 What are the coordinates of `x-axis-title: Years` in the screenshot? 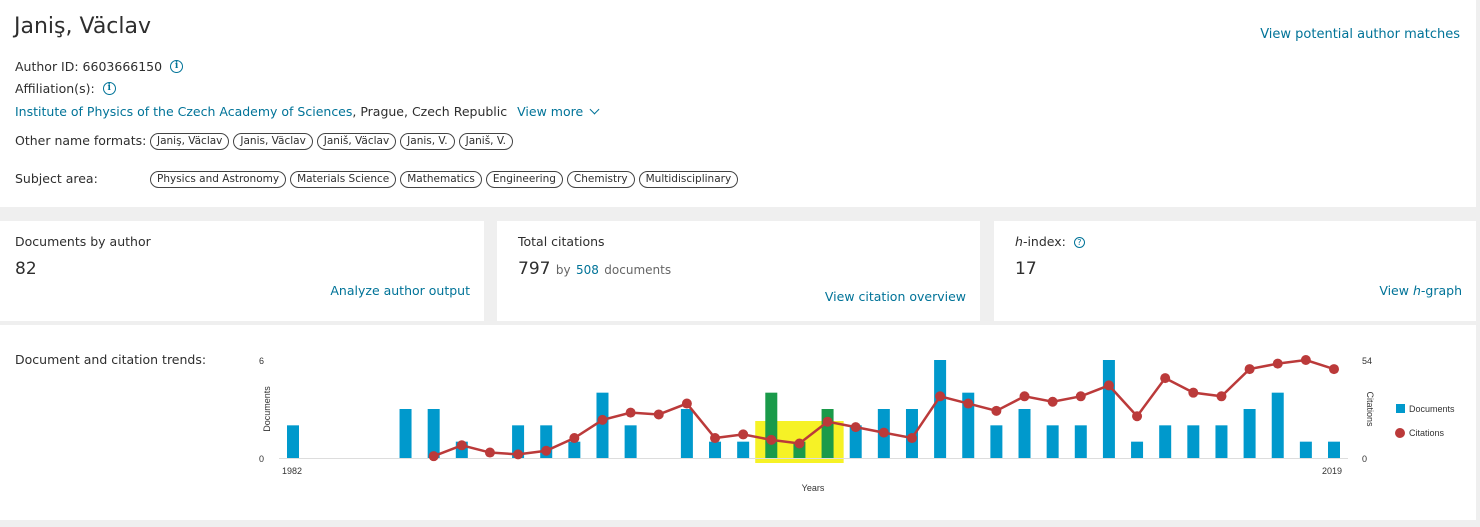 It's located at (813, 488).